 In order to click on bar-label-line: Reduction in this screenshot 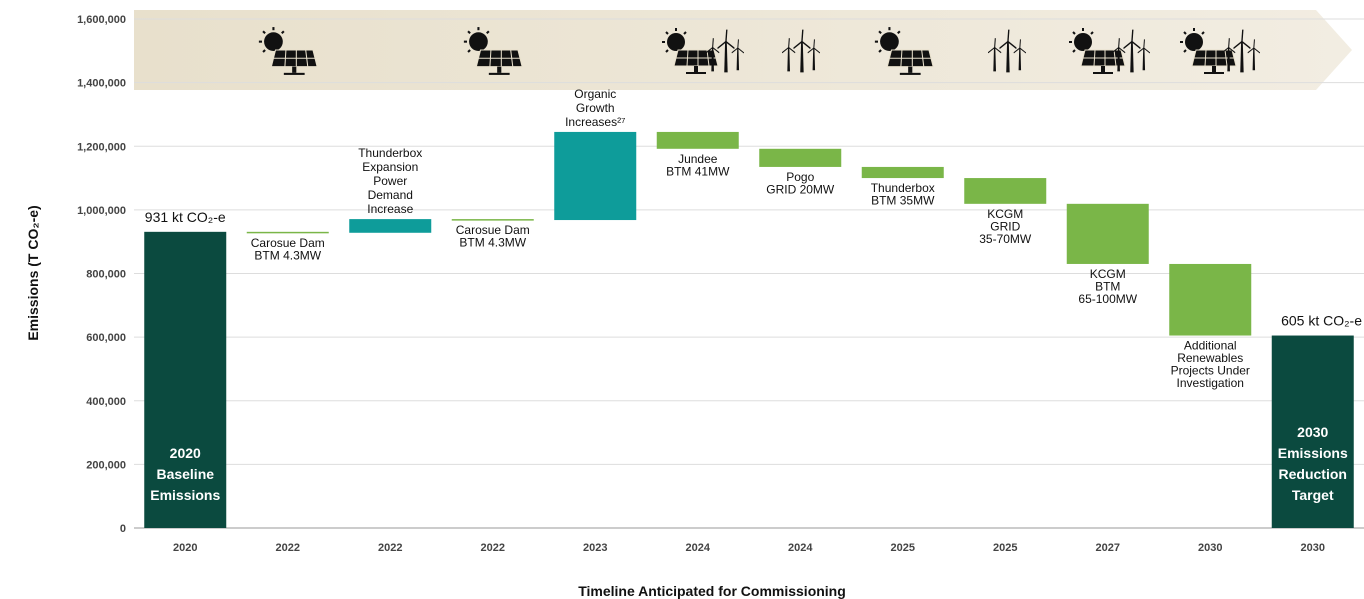, I will do `click(1313, 474)`.